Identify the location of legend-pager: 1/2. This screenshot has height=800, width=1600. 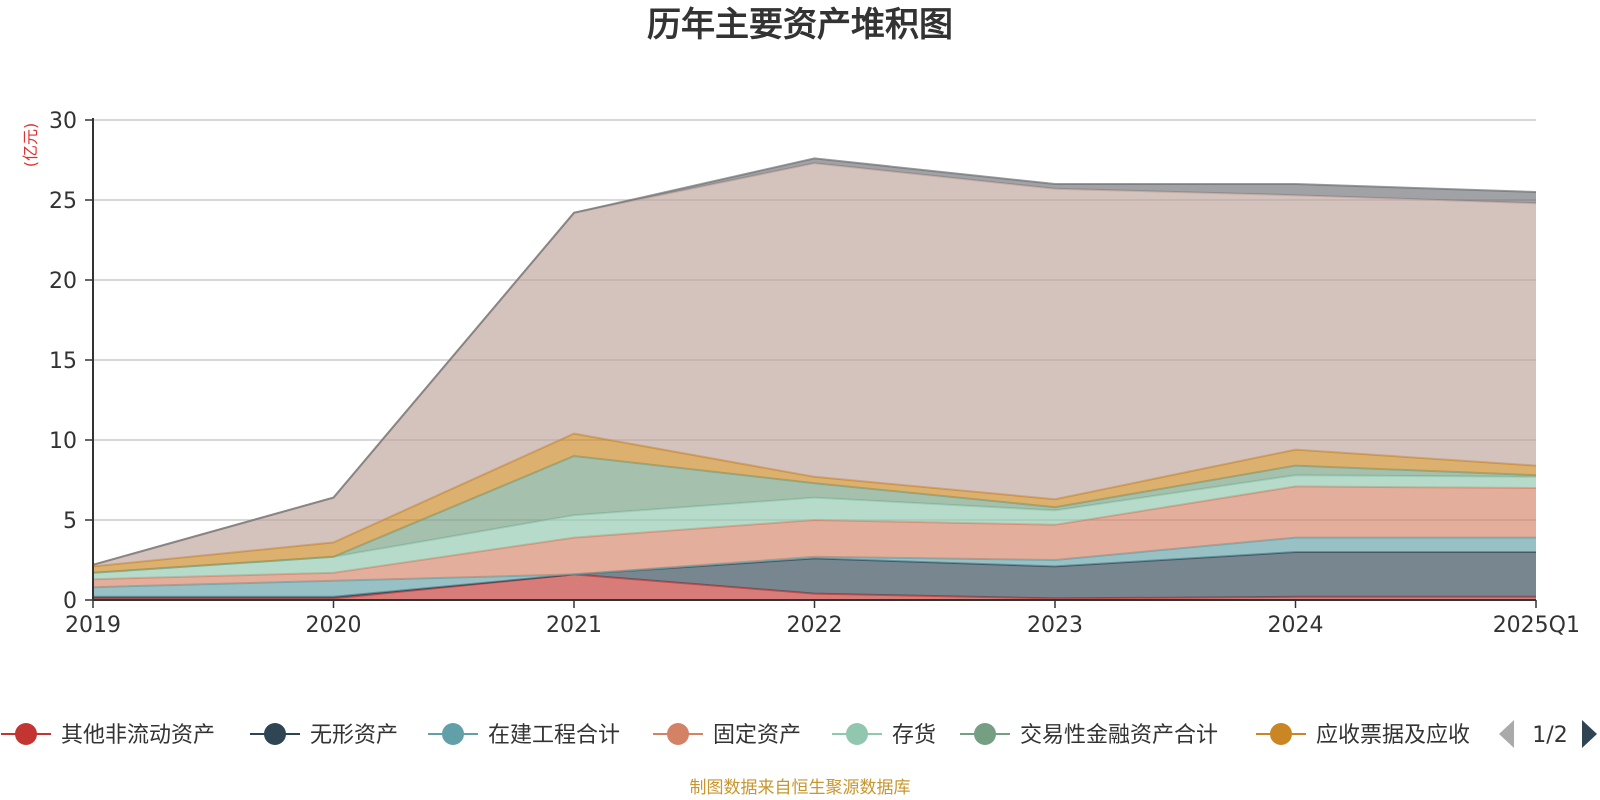
(1548, 734).